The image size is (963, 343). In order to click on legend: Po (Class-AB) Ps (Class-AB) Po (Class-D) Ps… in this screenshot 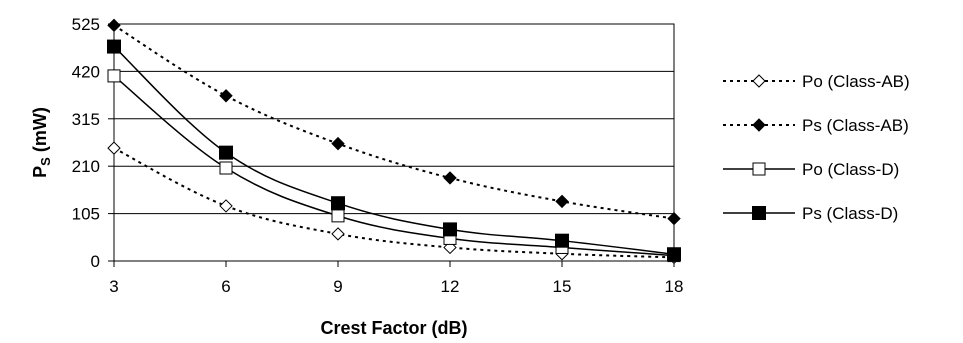, I will do `click(816, 147)`.